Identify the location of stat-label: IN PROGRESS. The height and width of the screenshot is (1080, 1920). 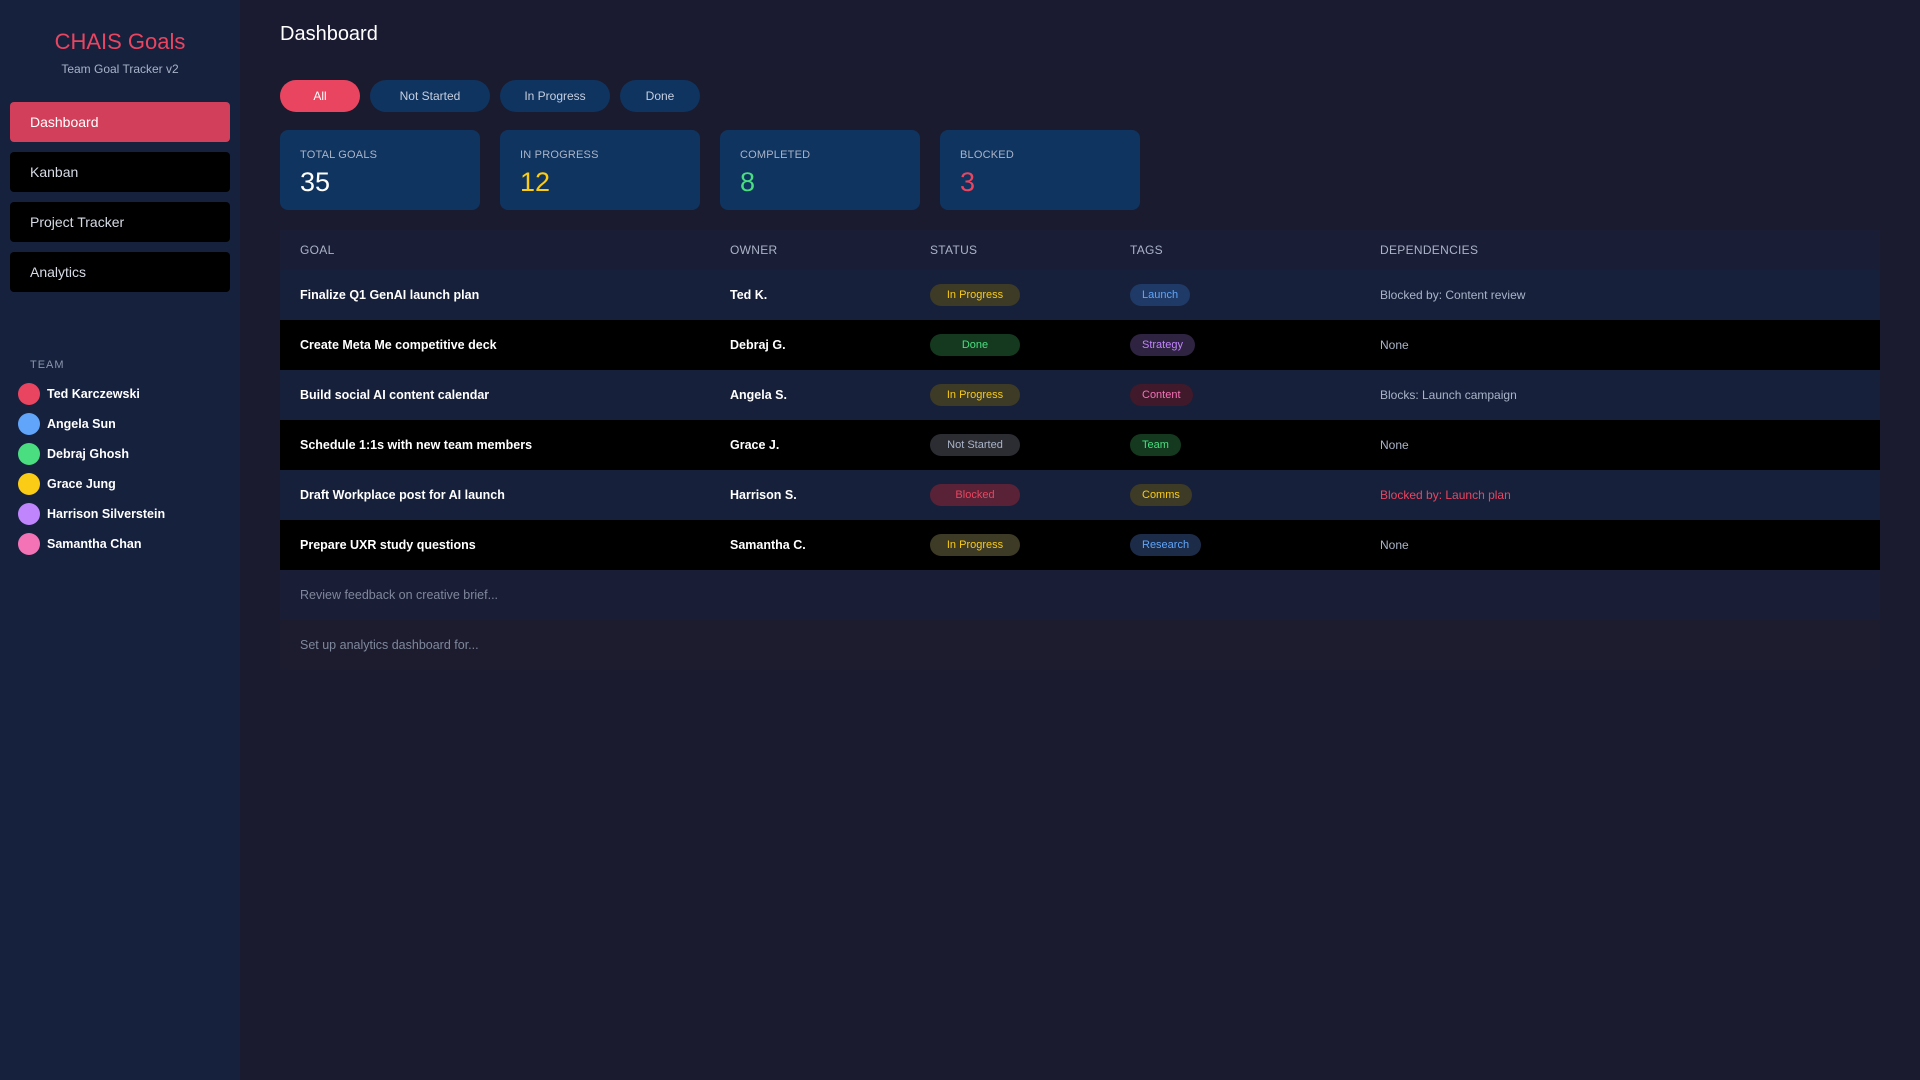
(559, 155).